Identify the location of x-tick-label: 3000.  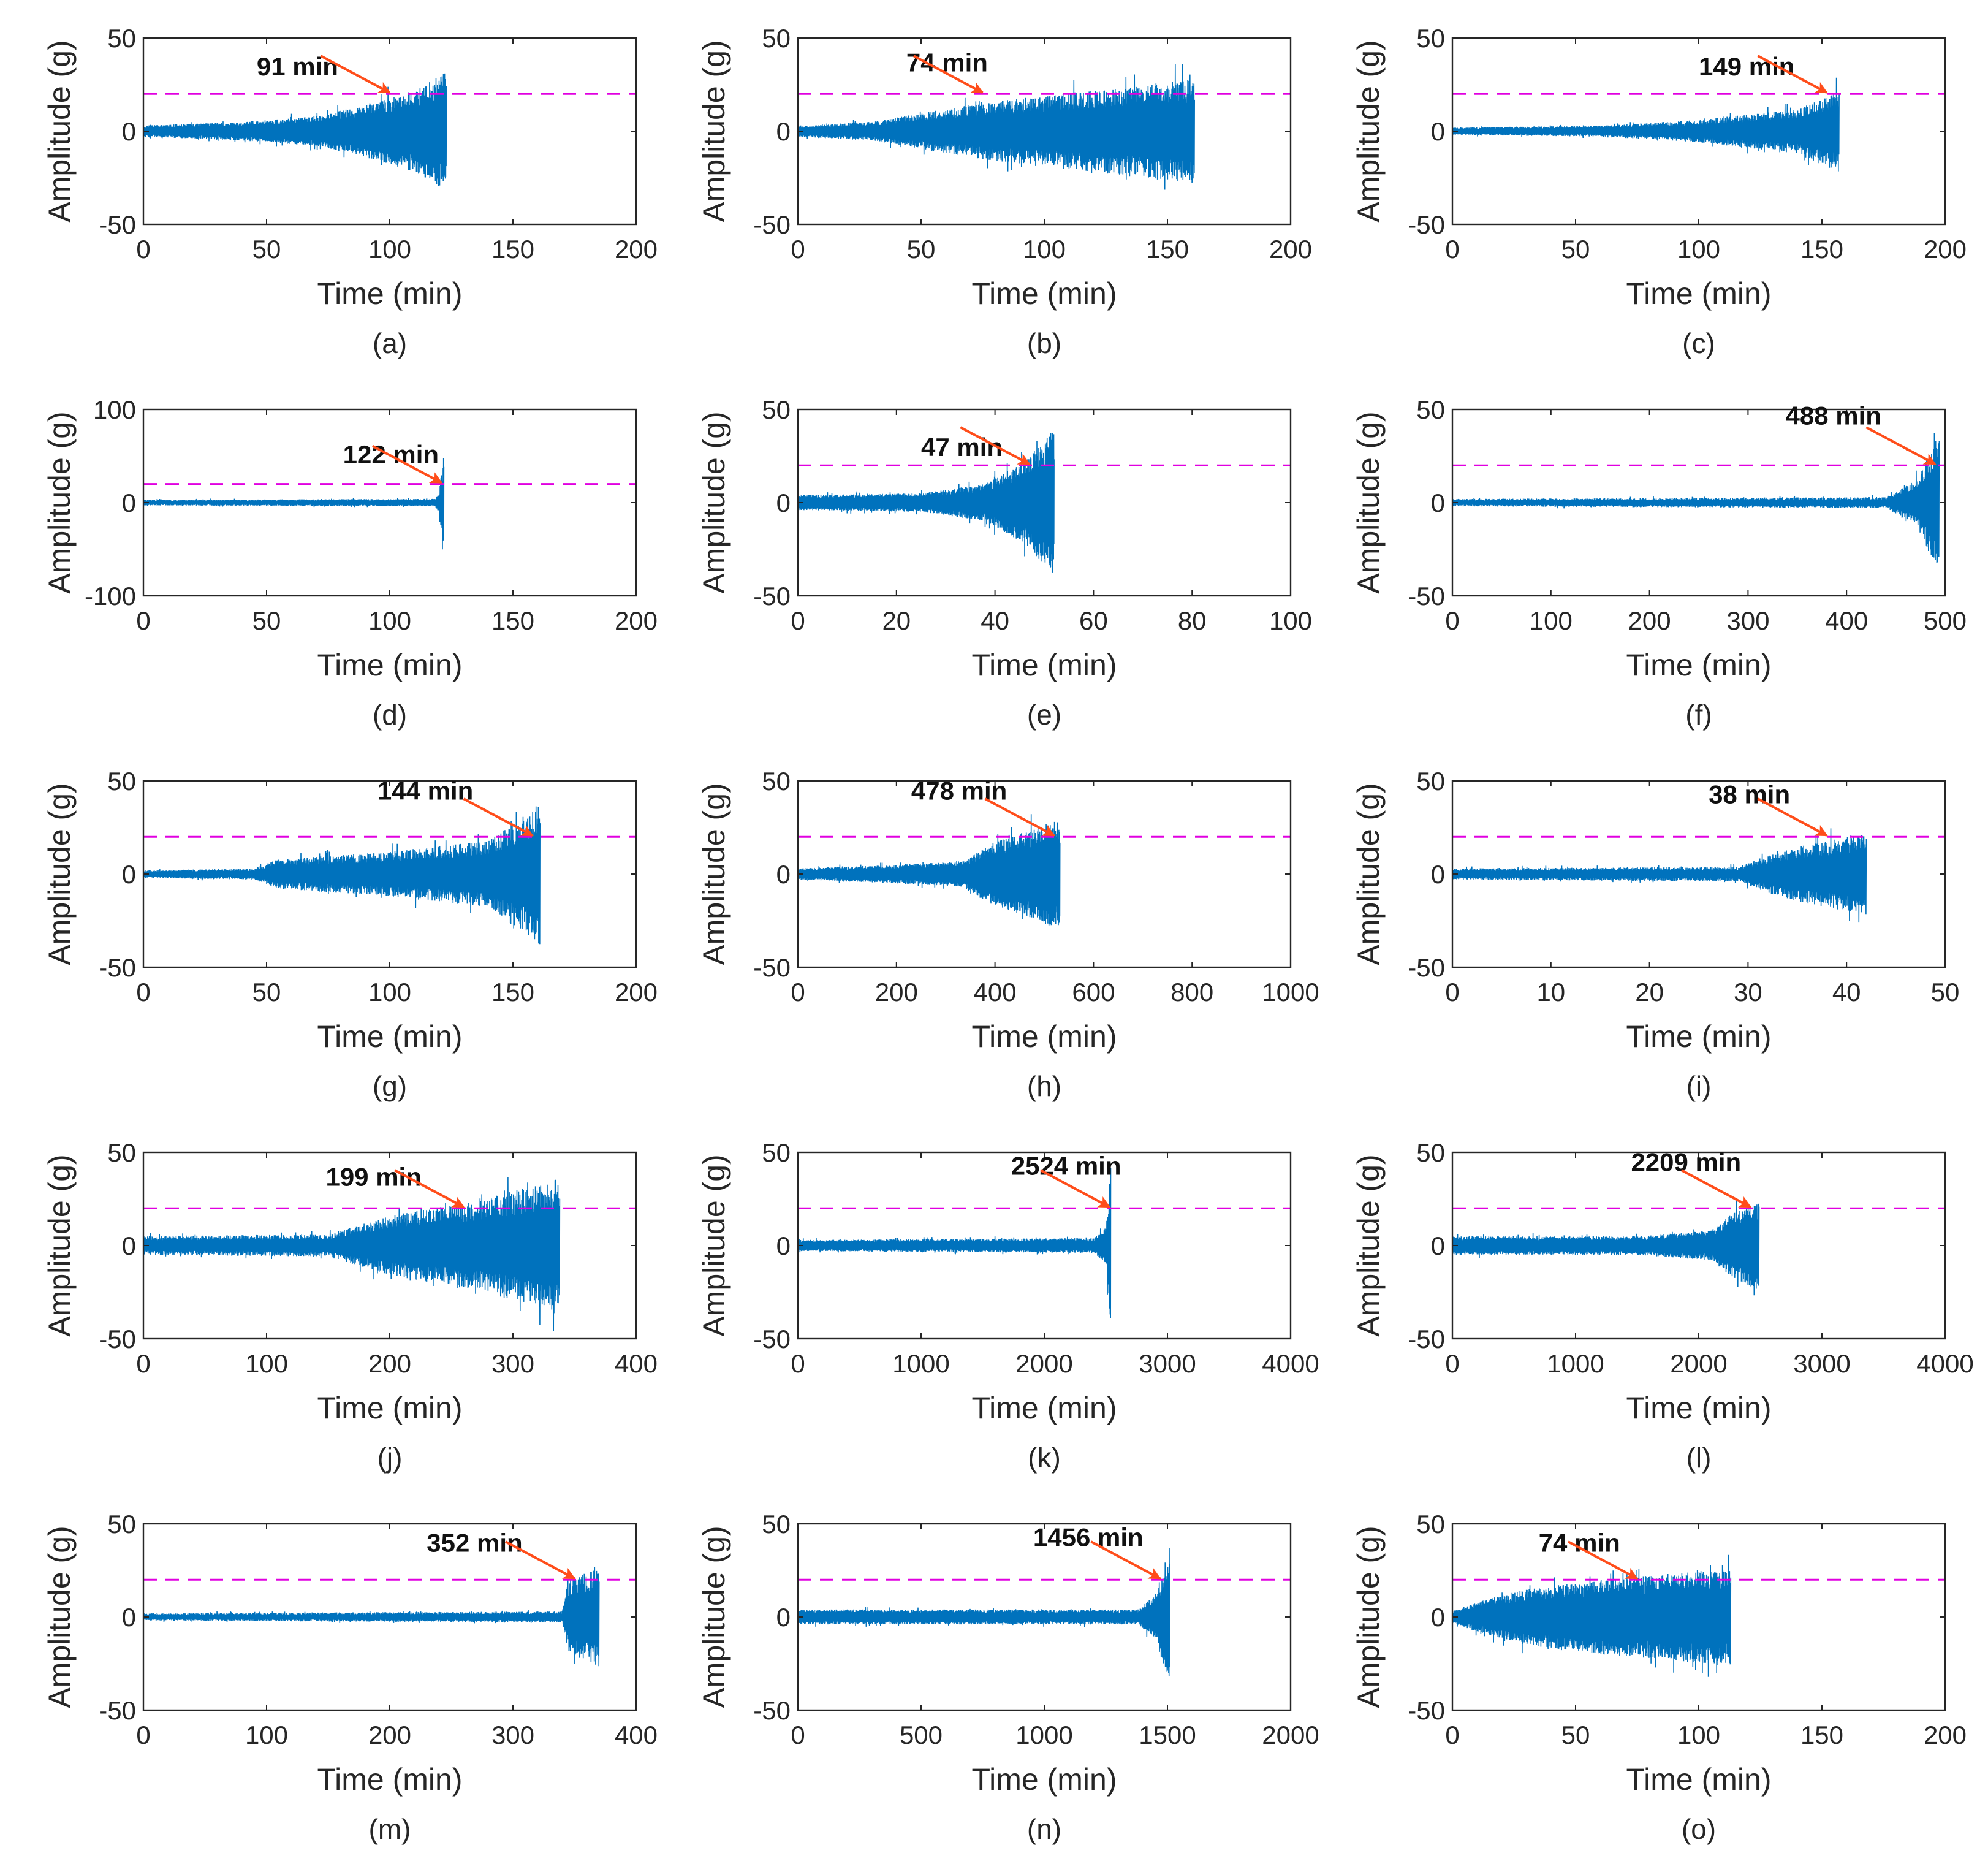
(1821, 1363).